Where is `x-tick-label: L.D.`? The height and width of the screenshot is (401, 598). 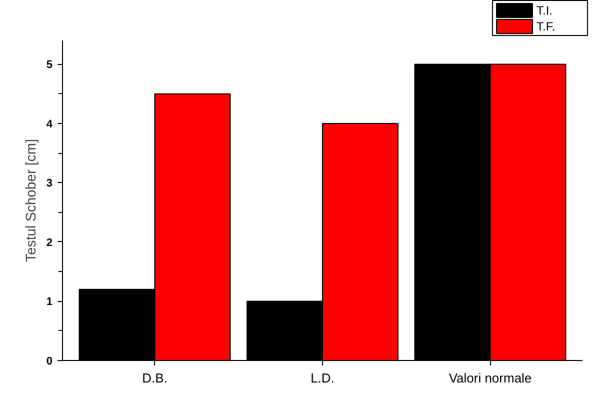
x-tick-label: L.D. is located at coordinates (322, 378).